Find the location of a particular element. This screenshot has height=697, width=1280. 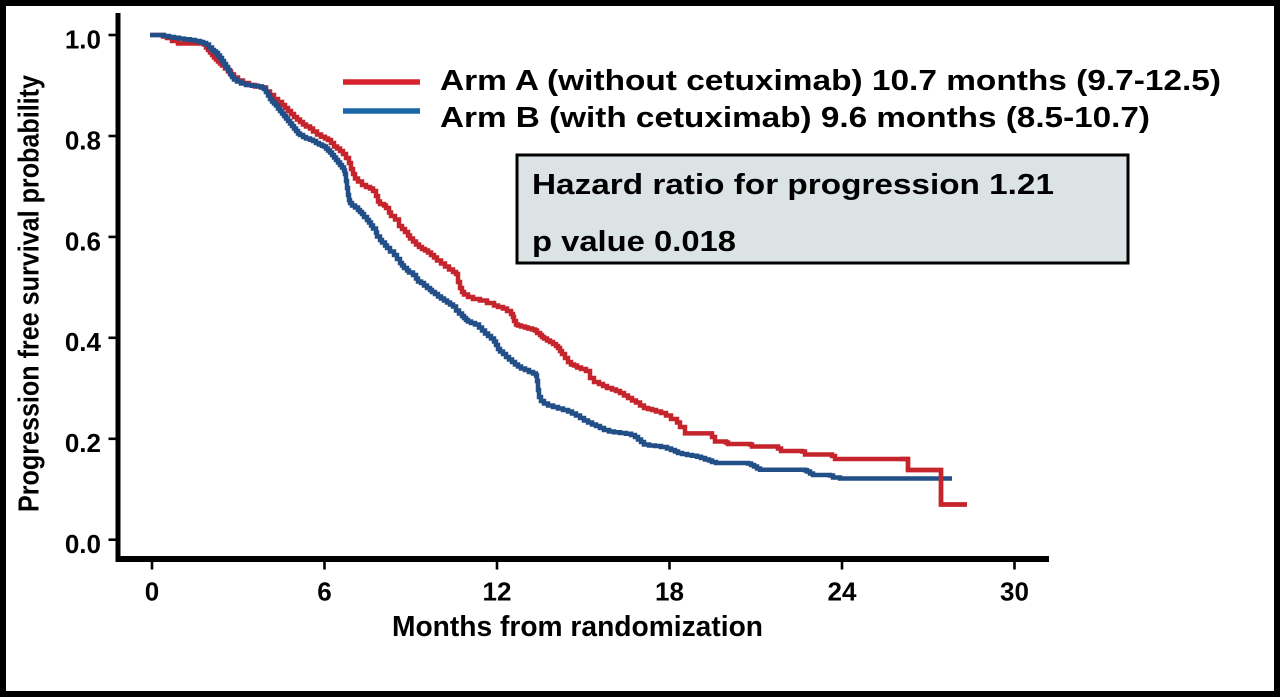

svg-text:Hazard ratio for progression 1: Hazard ratio for progression 1.21 is located at coordinates (793, 185).